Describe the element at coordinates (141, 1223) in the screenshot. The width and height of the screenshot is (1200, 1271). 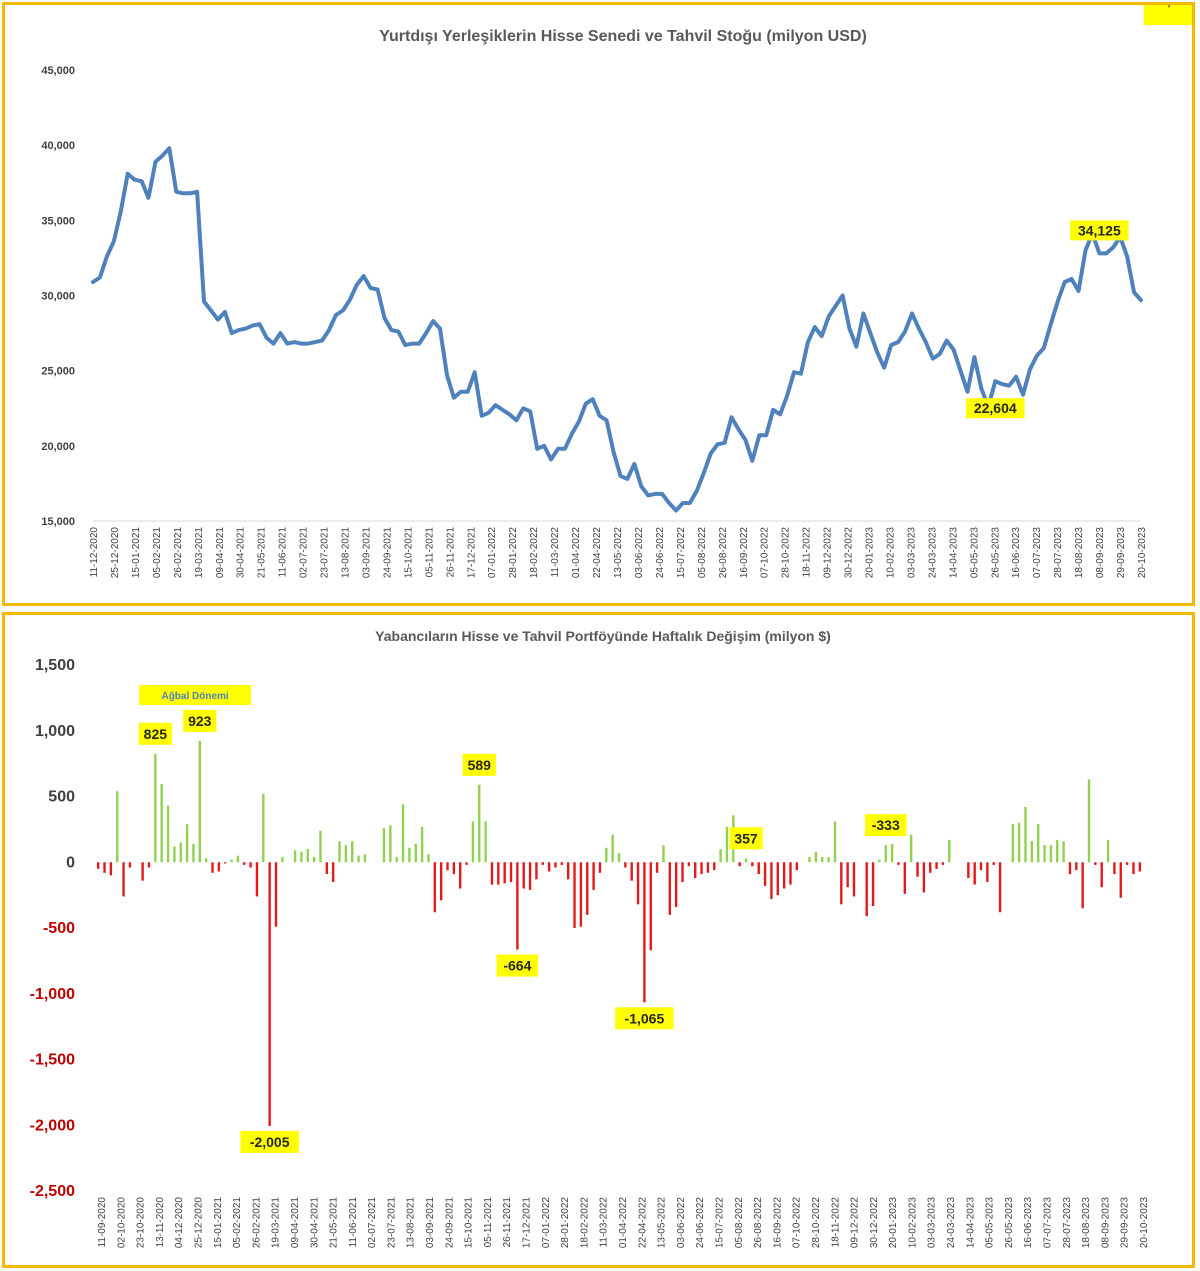
I see `x-tick-label: 23-10-2020` at that location.